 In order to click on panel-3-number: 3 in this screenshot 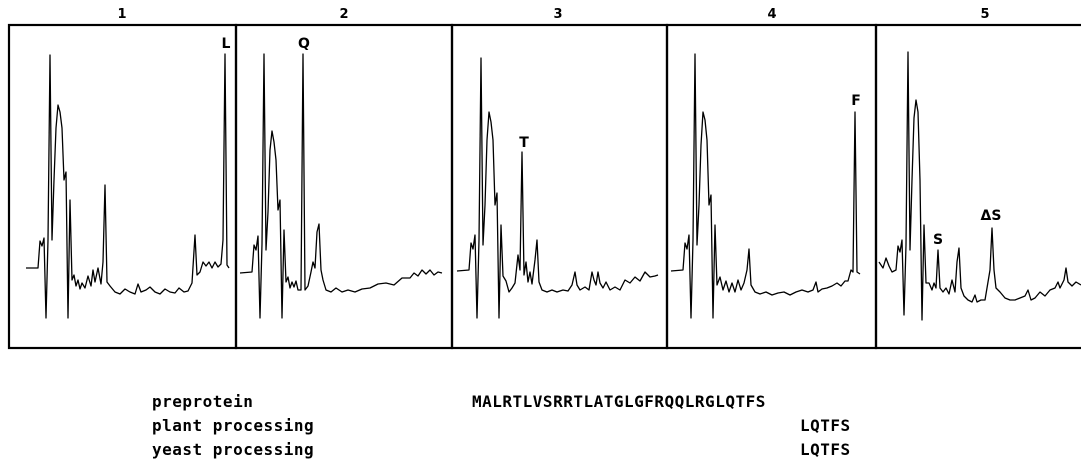, I will do `click(557, 14)`.